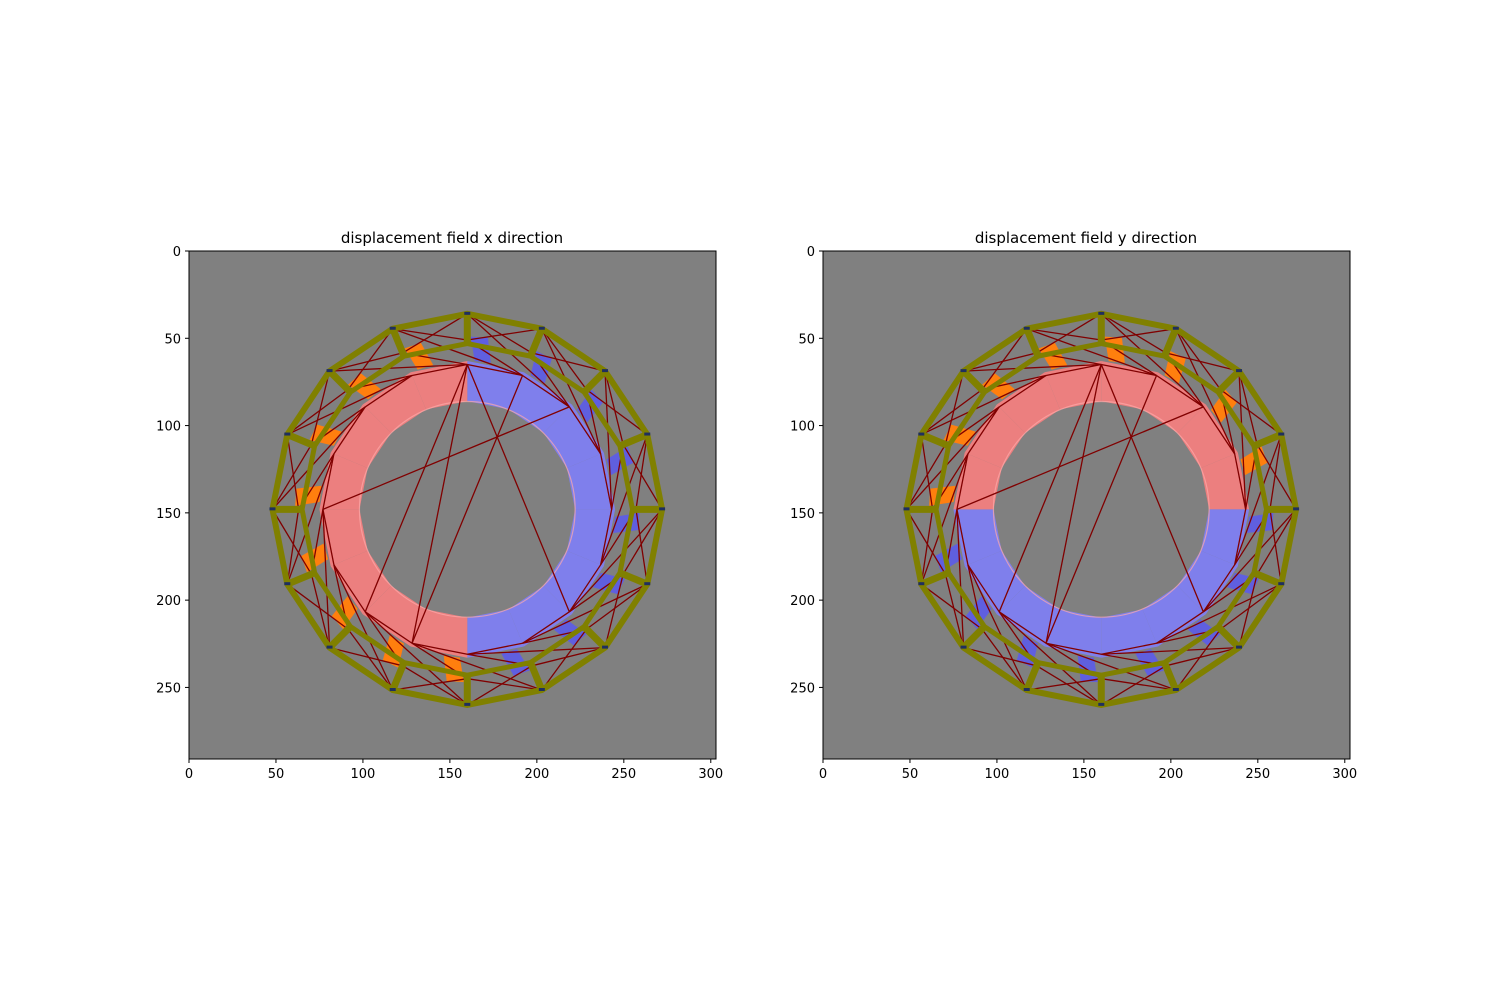 The height and width of the screenshot is (1000, 1500). What do you see at coordinates (802, 514) in the screenshot?
I see `y-tick-label: 150` at bounding box center [802, 514].